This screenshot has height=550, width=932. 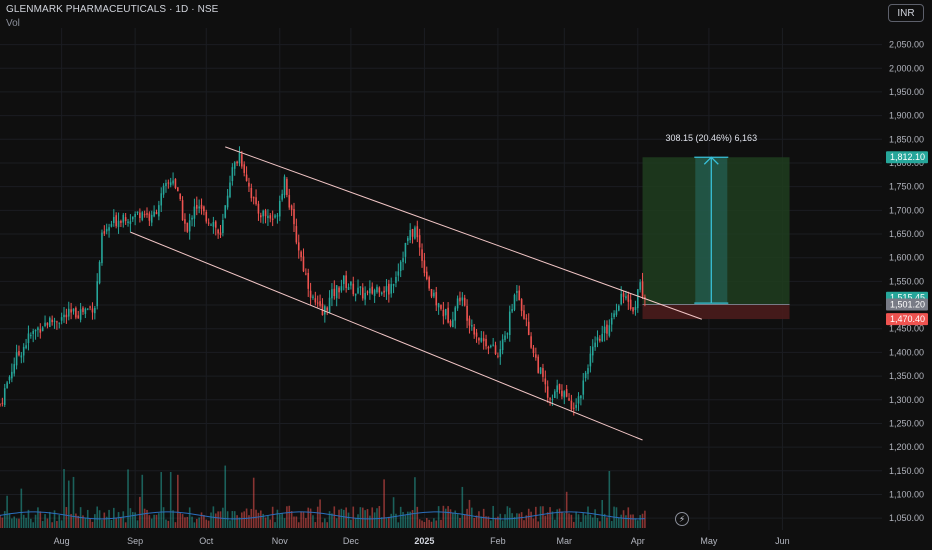 I want to click on price-tag-label: 1,501.20, so click(x=907, y=304).